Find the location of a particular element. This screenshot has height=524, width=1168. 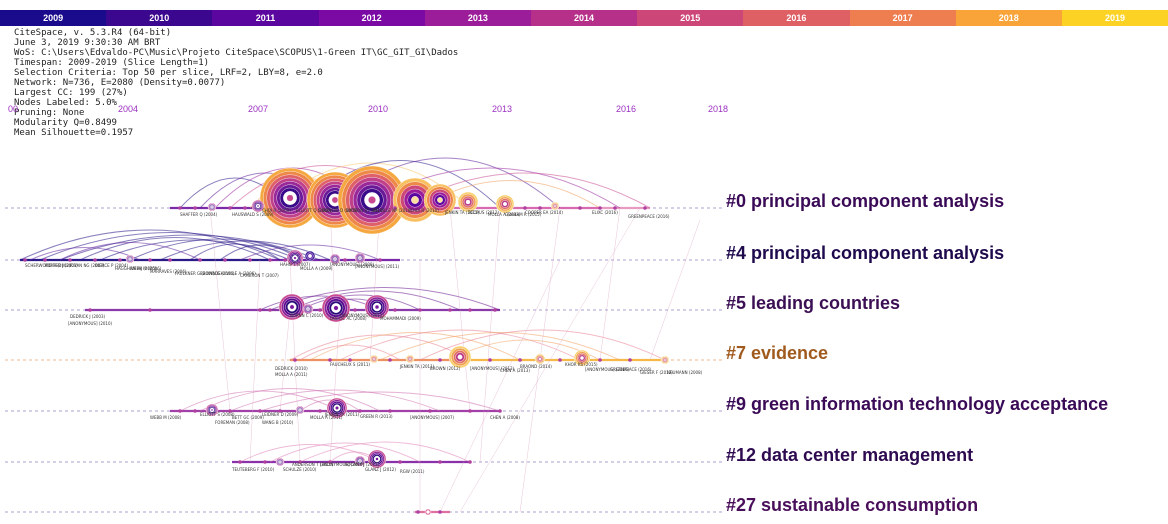

node-label: DEAUVILLE A (2006) is located at coordinates (235, 273).